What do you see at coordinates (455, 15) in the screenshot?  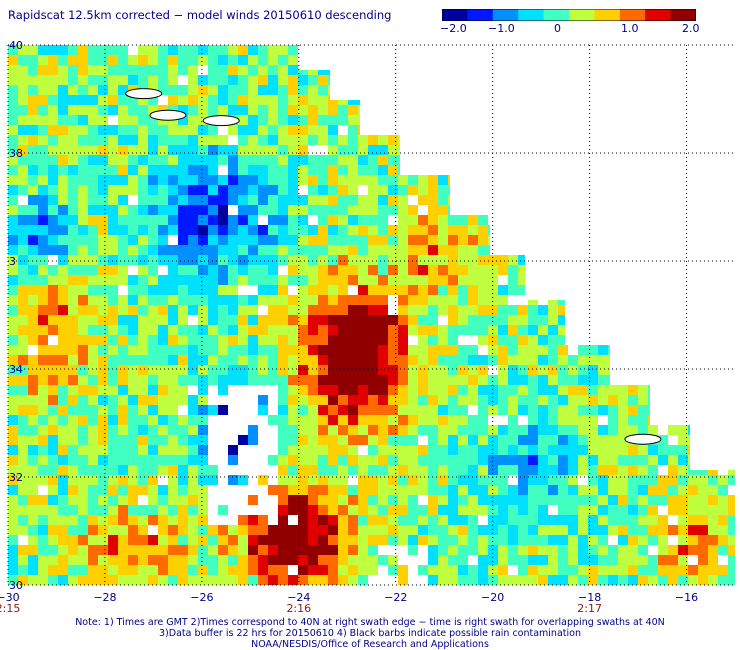 I see `colorbar-segment` at bounding box center [455, 15].